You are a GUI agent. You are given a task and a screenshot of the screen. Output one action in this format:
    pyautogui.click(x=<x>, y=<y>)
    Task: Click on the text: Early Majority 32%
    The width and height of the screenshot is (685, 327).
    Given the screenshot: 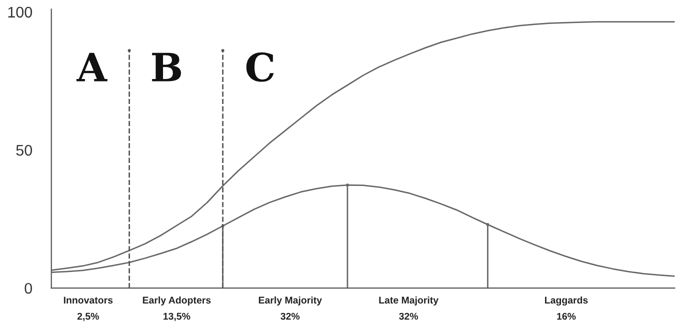 What is the action you would take?
    pyautogui.click(x=290, y=308)
    